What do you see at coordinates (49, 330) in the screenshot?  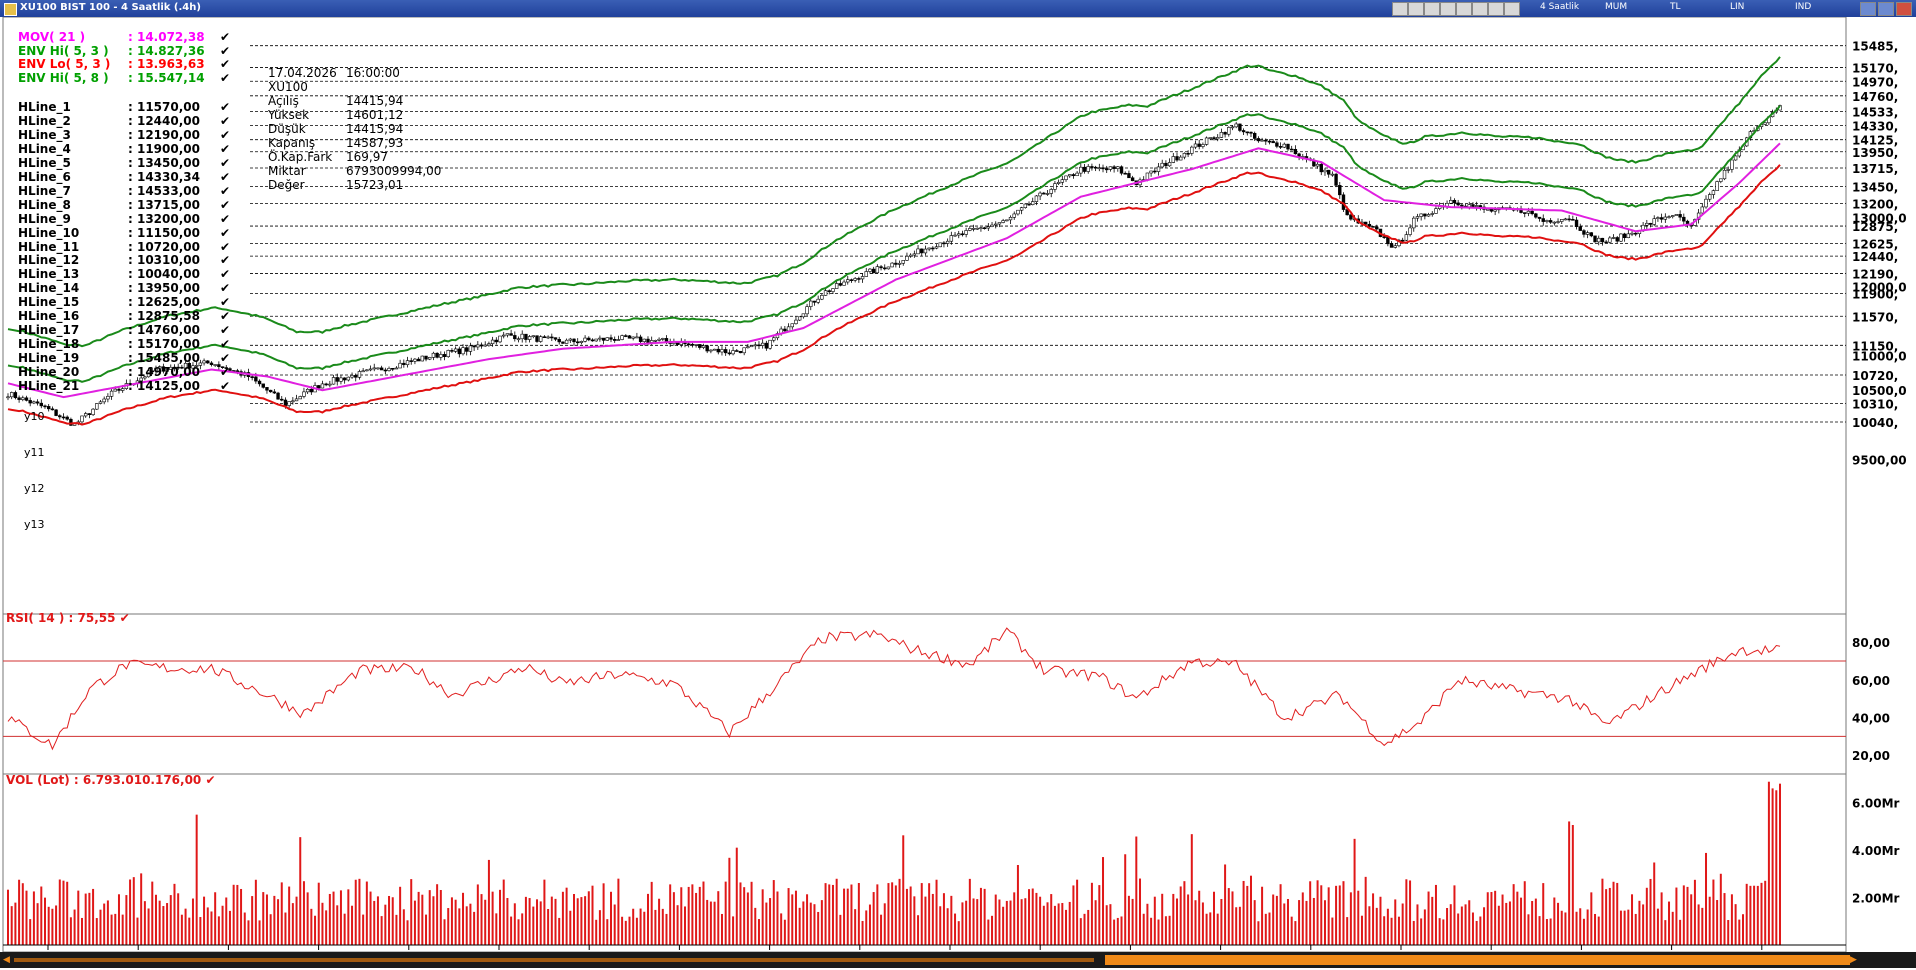 I see `hline-label: HLine_17` at bounding box center [49, 330].